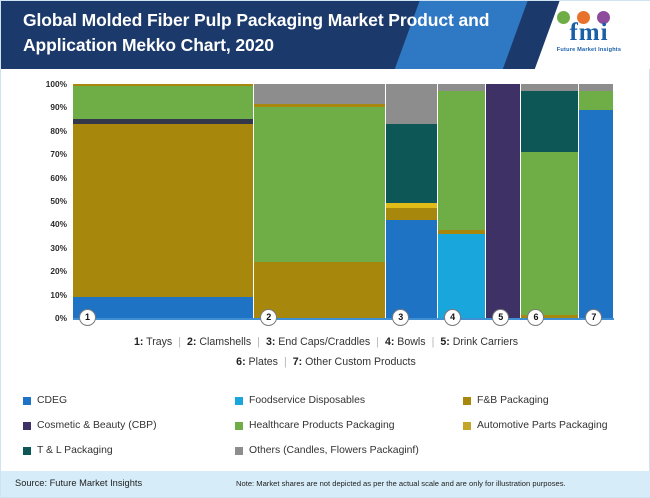  I want to click on legend-item: CDEG, so click(129, 400).